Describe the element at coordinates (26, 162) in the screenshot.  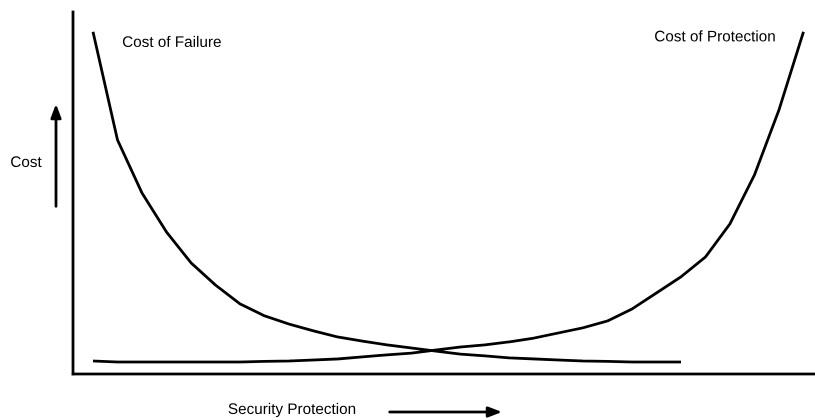
I see `y-axis-title: Cost` at that location.